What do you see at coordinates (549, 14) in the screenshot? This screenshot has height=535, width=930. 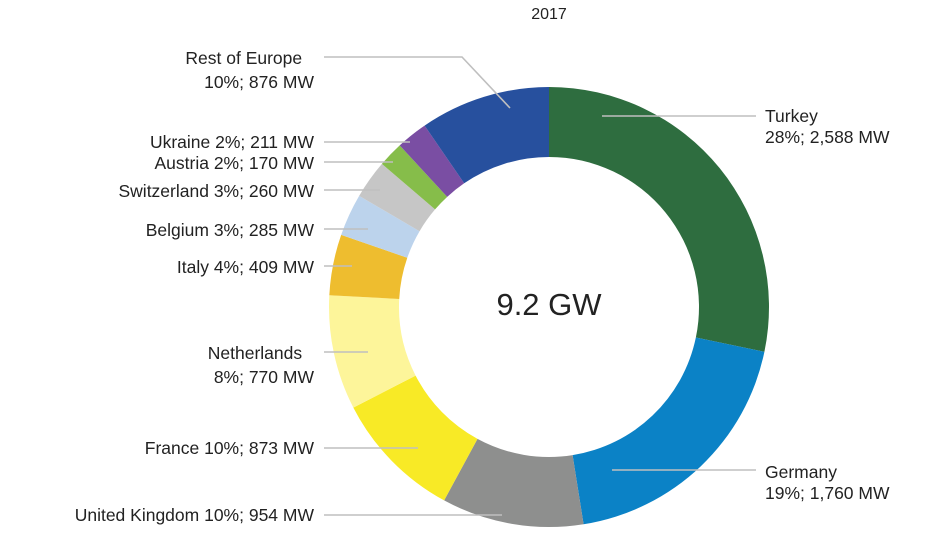 I see `chart-subtitle: 2017` at bounding box center [549, 14].